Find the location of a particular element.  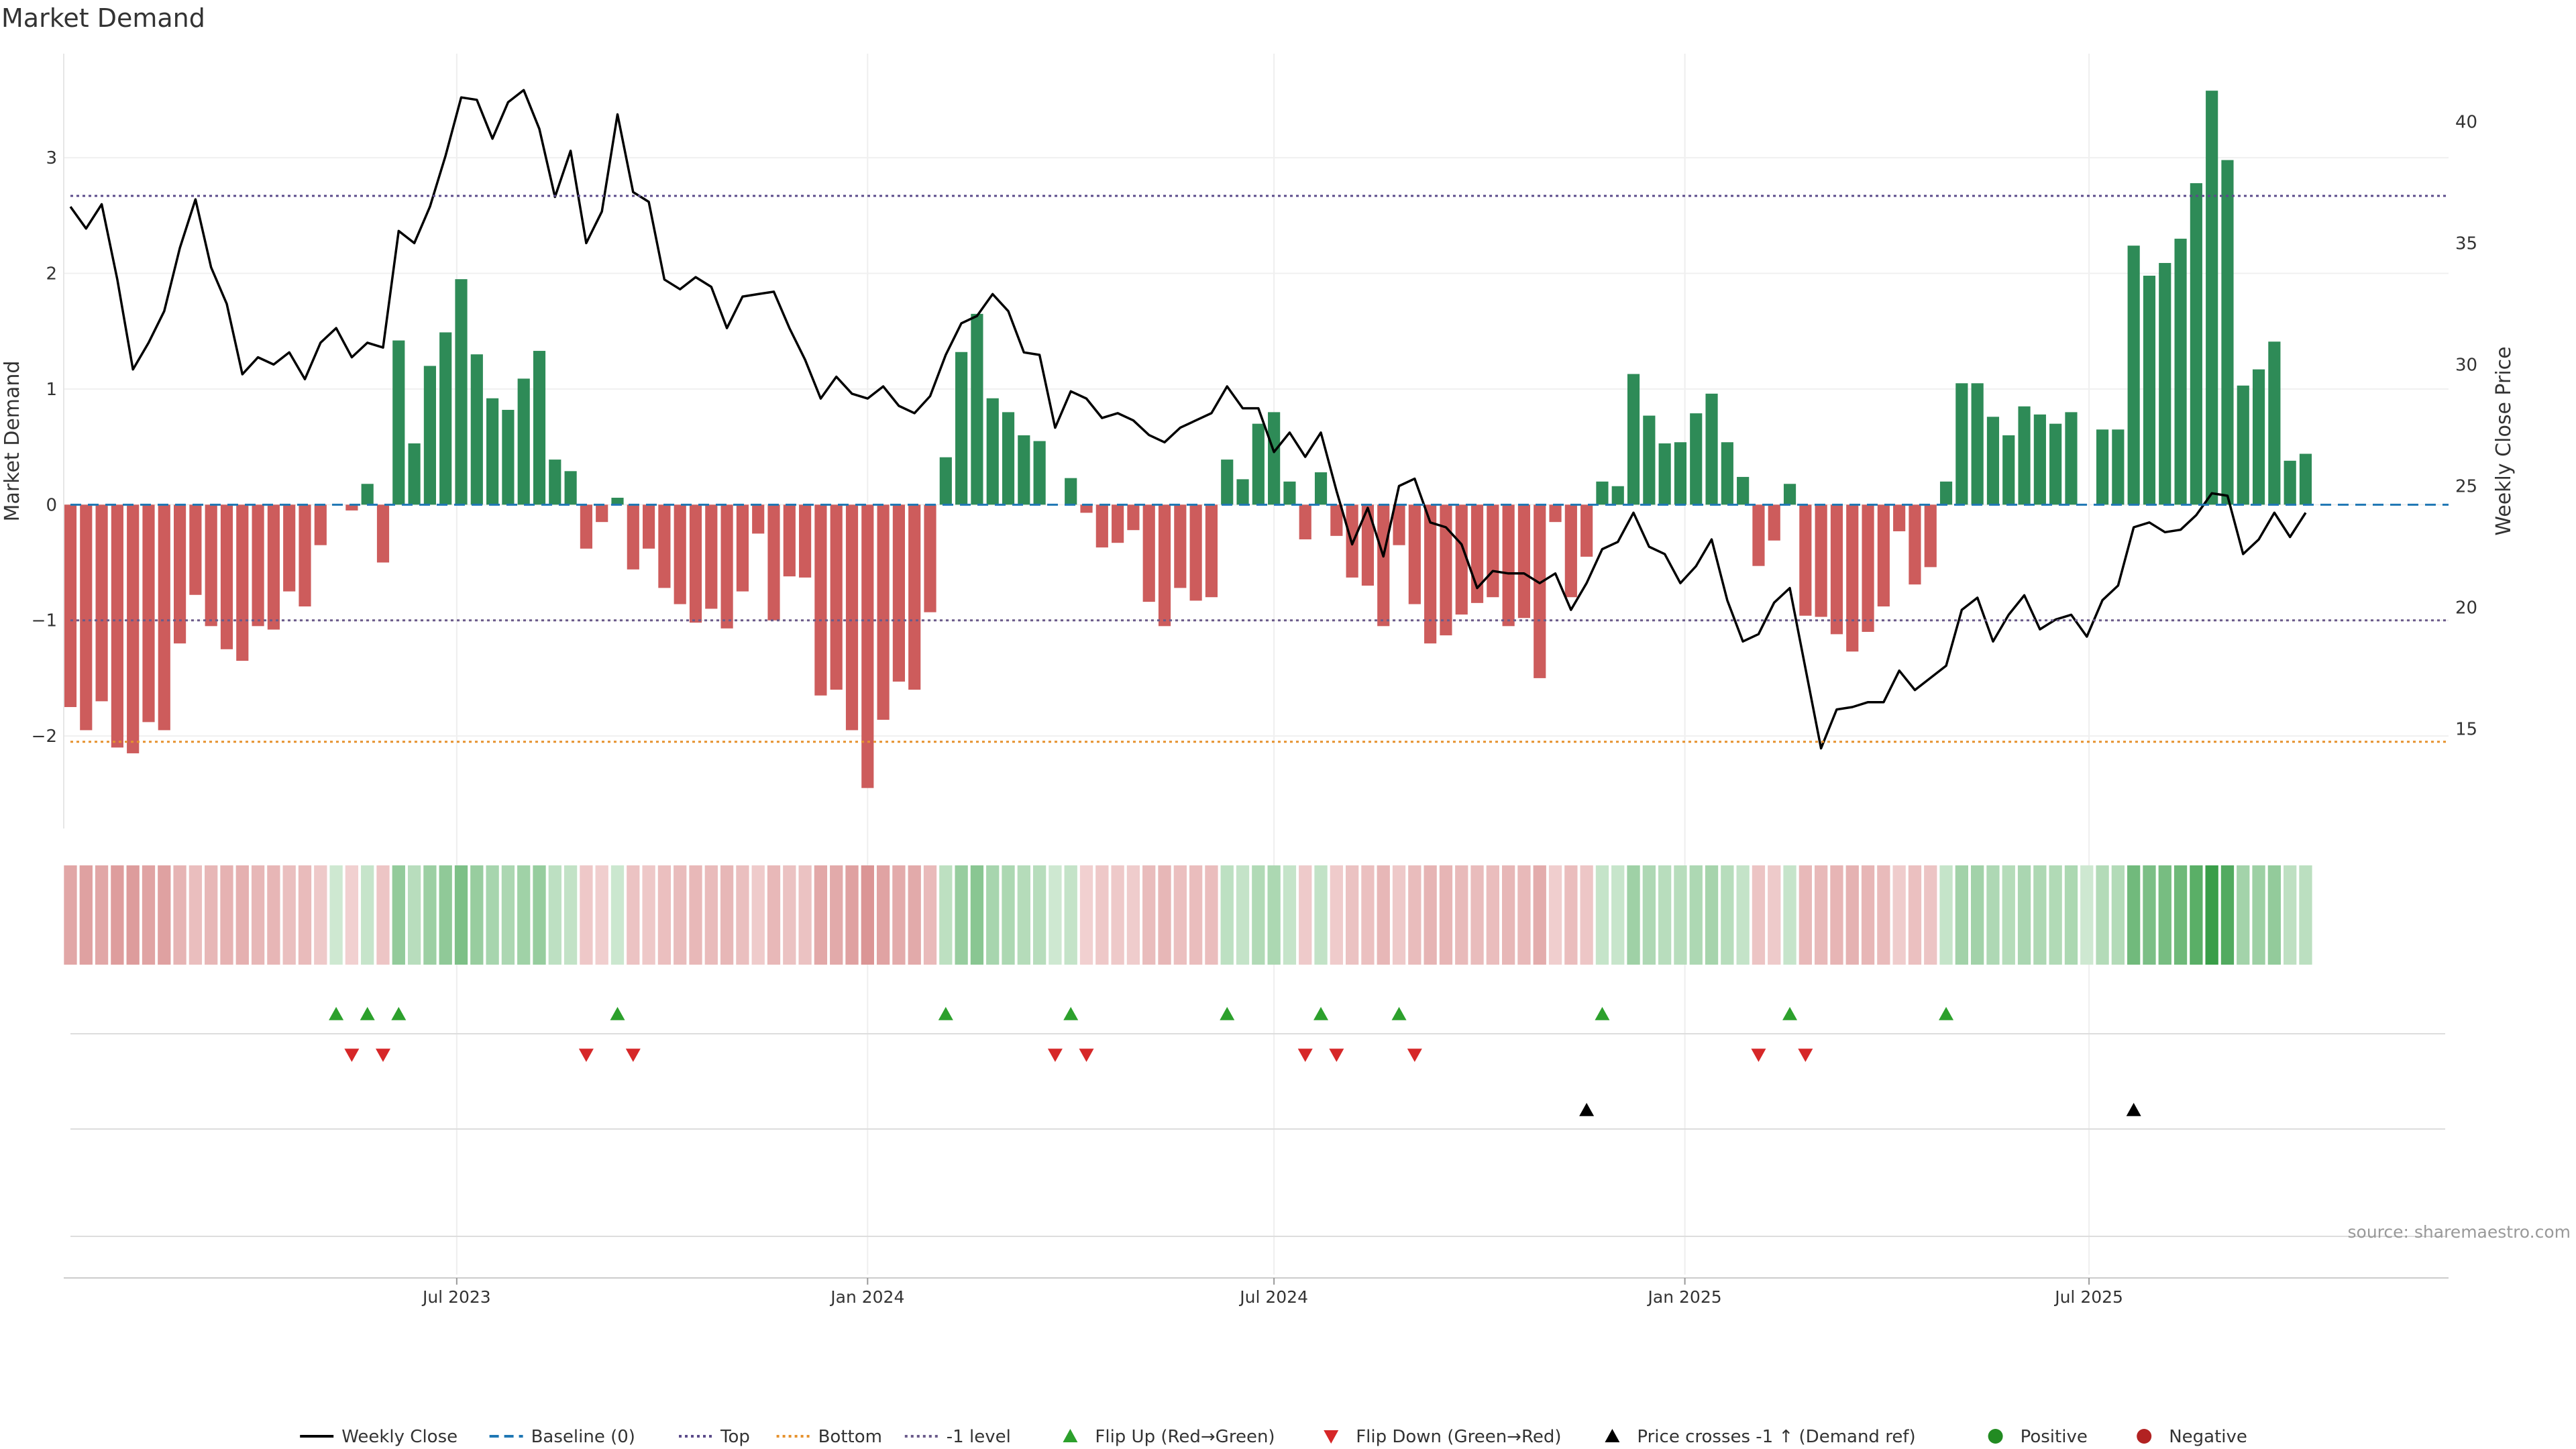

legend-label: Baseline (0) is located at coordinates (583, 1437).